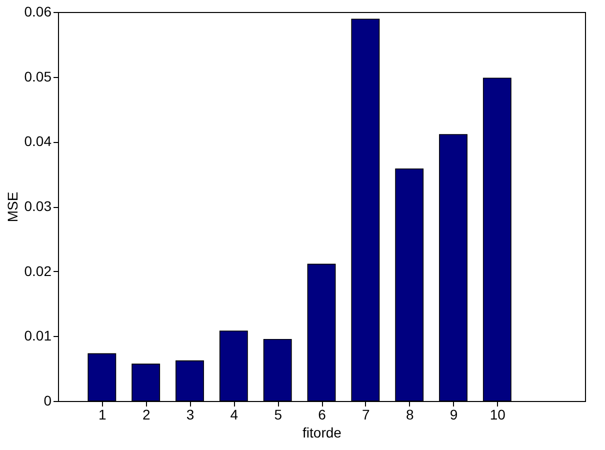 Image resolution: width=605 pixels, height=450 pixels. I want to click on y-tick-label: 0.05, so click(38, 76).